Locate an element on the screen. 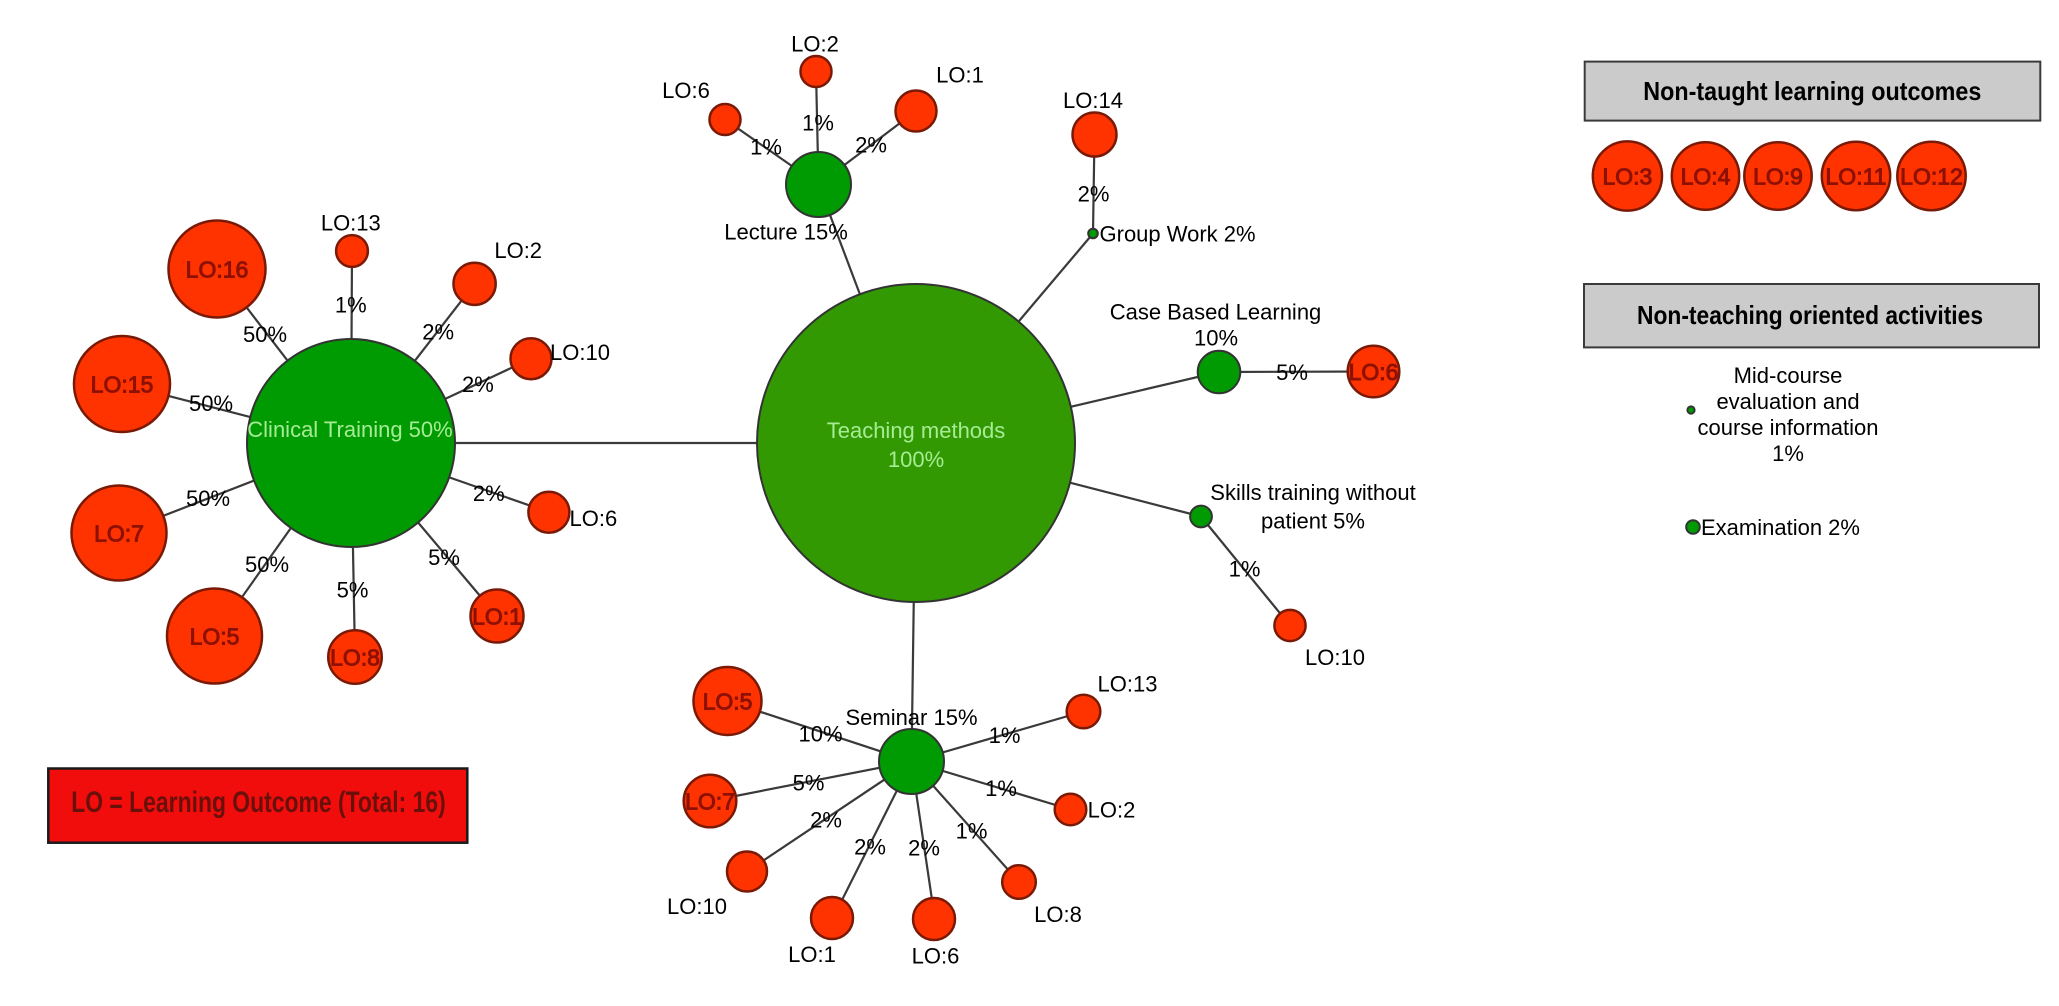  svg-text: LO:4 is located at coordinates (1706, 177).